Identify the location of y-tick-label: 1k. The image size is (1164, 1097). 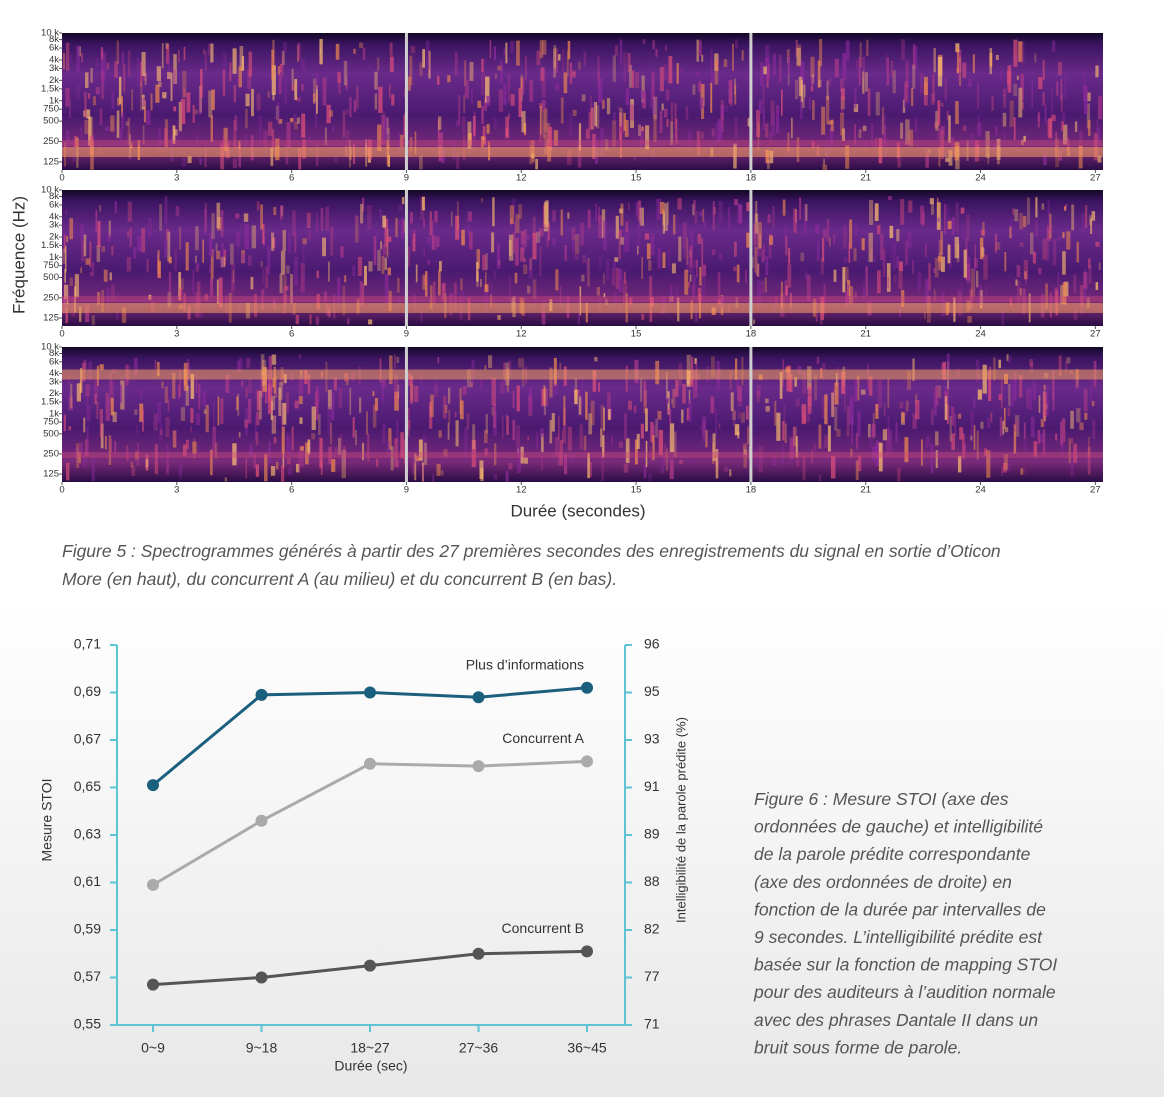
(54, 413).